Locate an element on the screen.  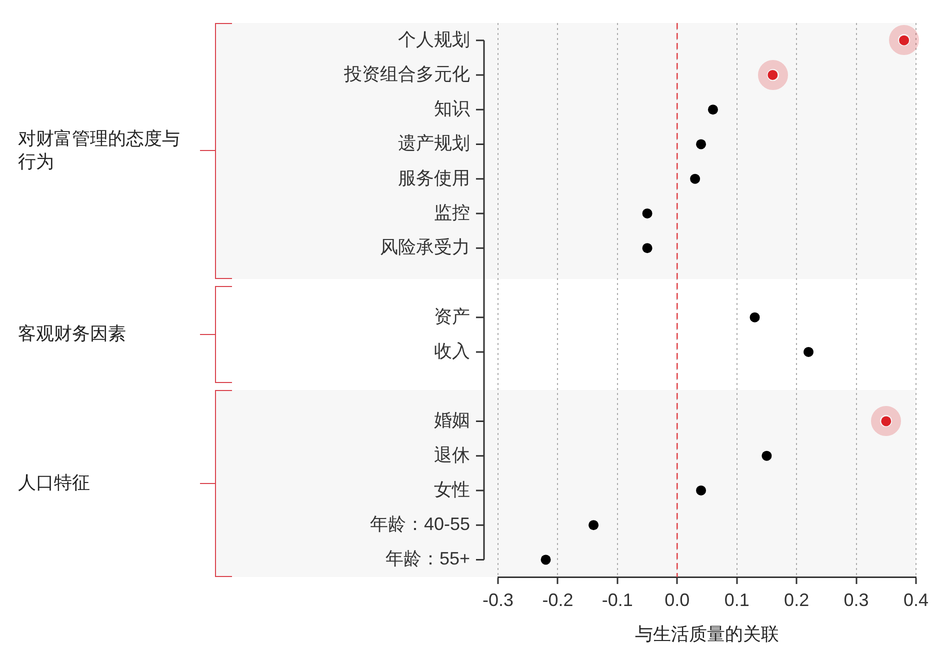
y-tick-label: 女性 is located at coordinates (452, 489).